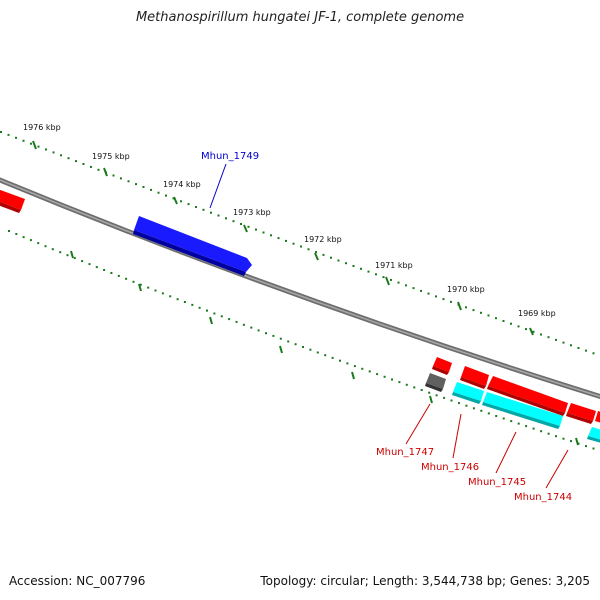 The image size is (600, 600). What do you see at coordinates (405, 452) in the screenshot?
I see `gene-label-mhun-1747: Mhun_1747` at bounding box center [405, 452].